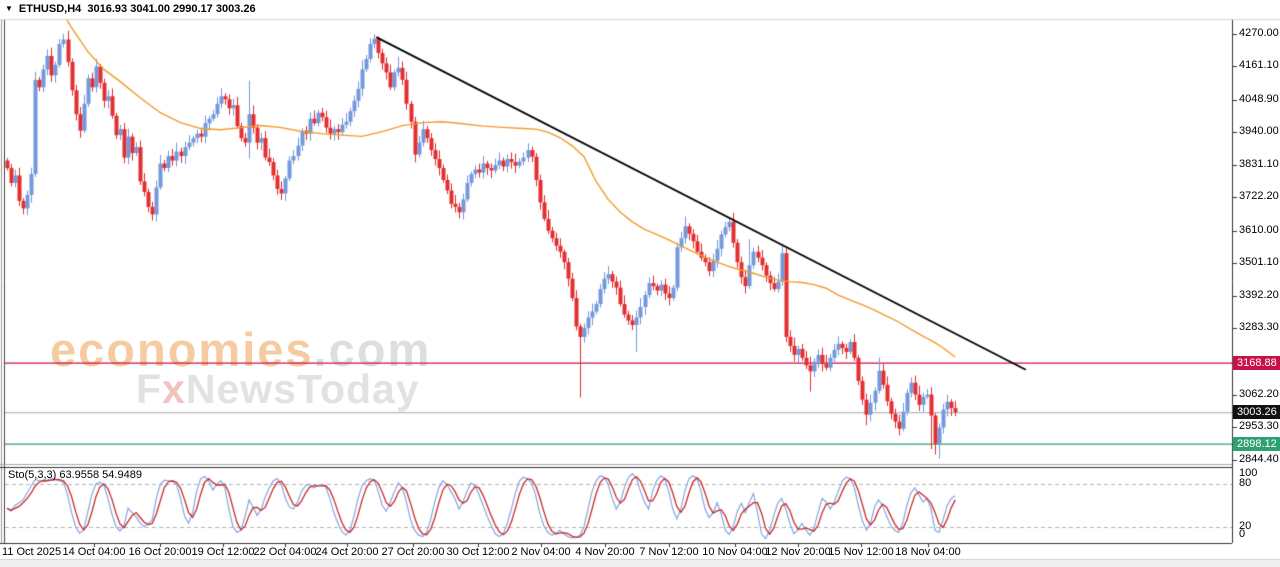  What do you see at coordinates (1259, 294) in the screenshot?
I see `price-tick-label: 3392.20` at bounding box center [1259, 294].